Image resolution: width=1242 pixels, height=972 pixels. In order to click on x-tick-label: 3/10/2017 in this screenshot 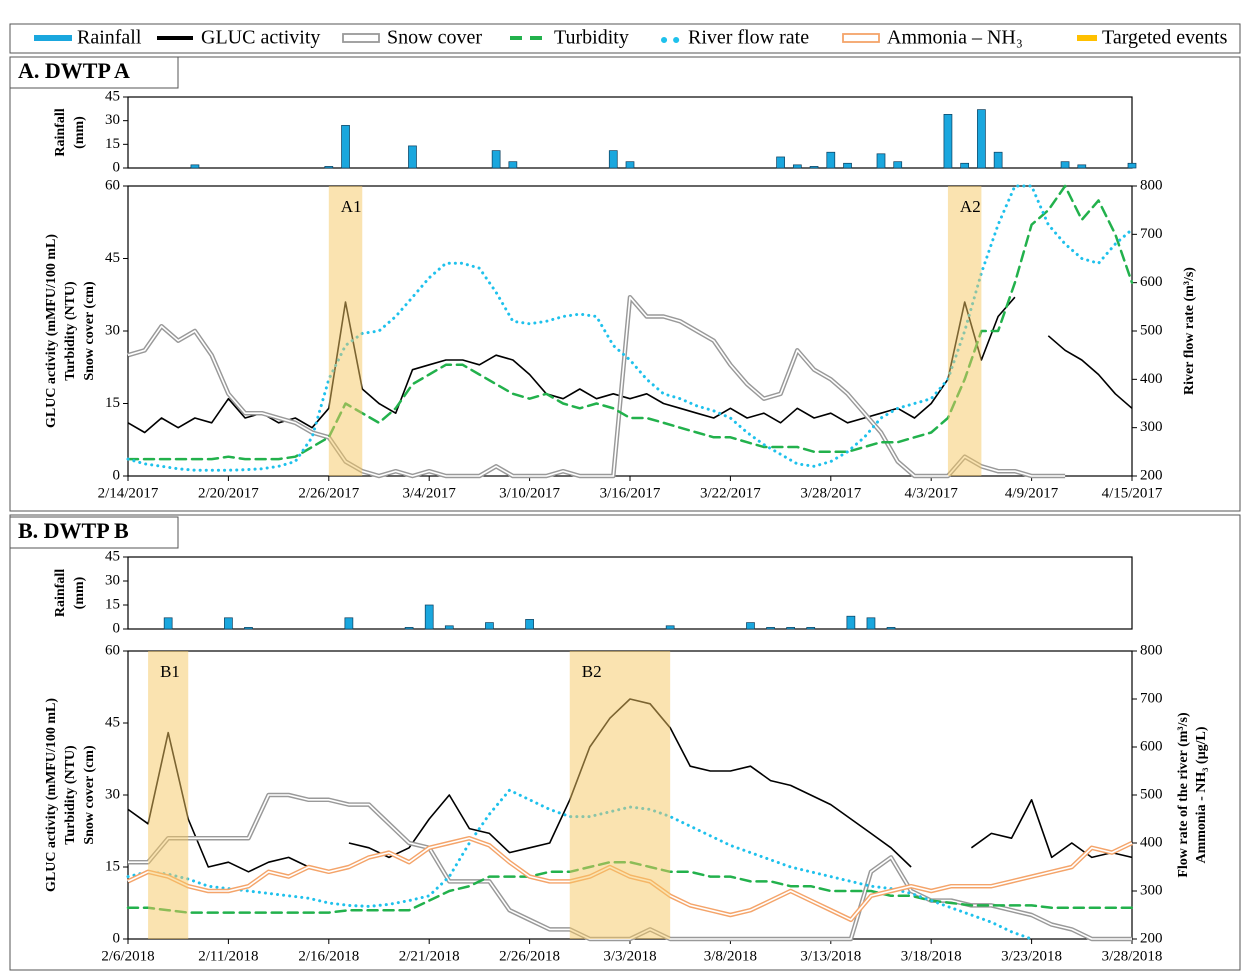, I will do `click(529, 493)`.